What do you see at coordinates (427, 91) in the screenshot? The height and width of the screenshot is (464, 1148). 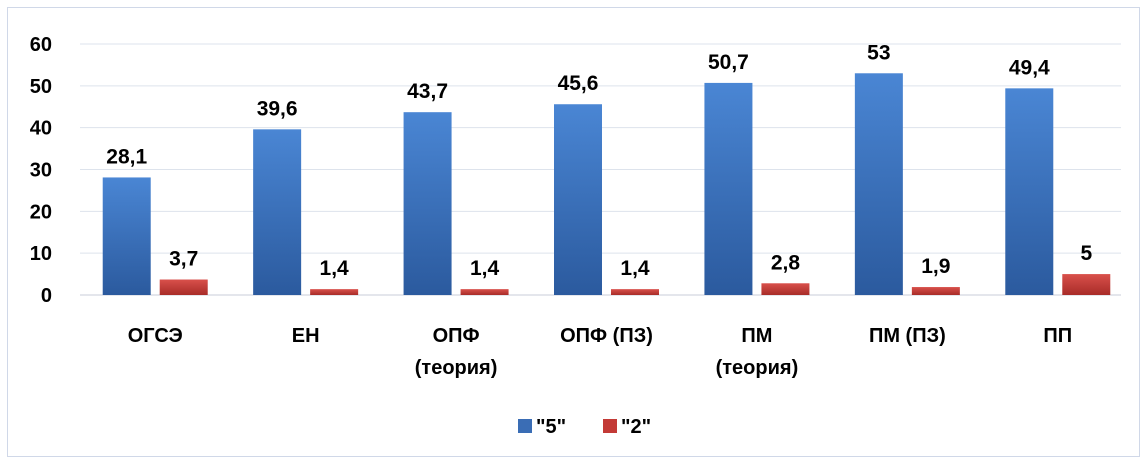 I see `data-label: 43,7` at bounding box center [427, 91].